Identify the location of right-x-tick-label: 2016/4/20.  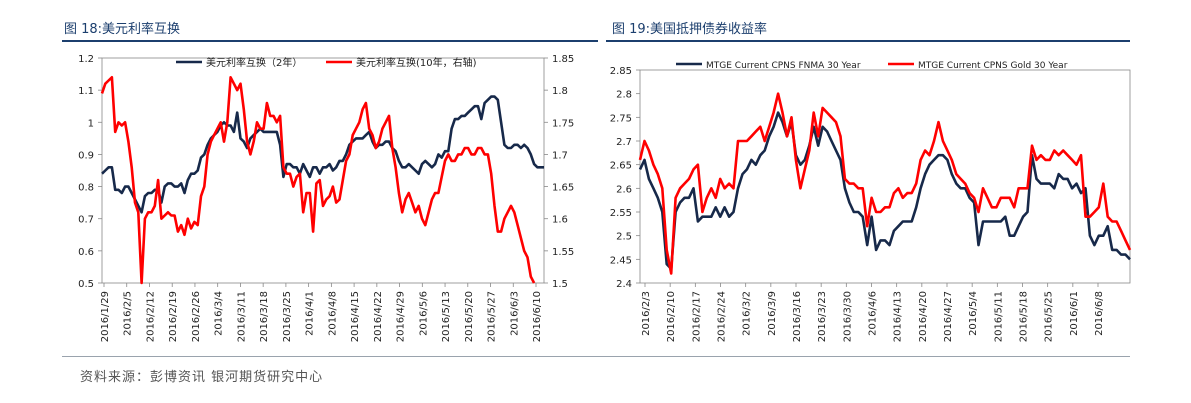
(923, 316).